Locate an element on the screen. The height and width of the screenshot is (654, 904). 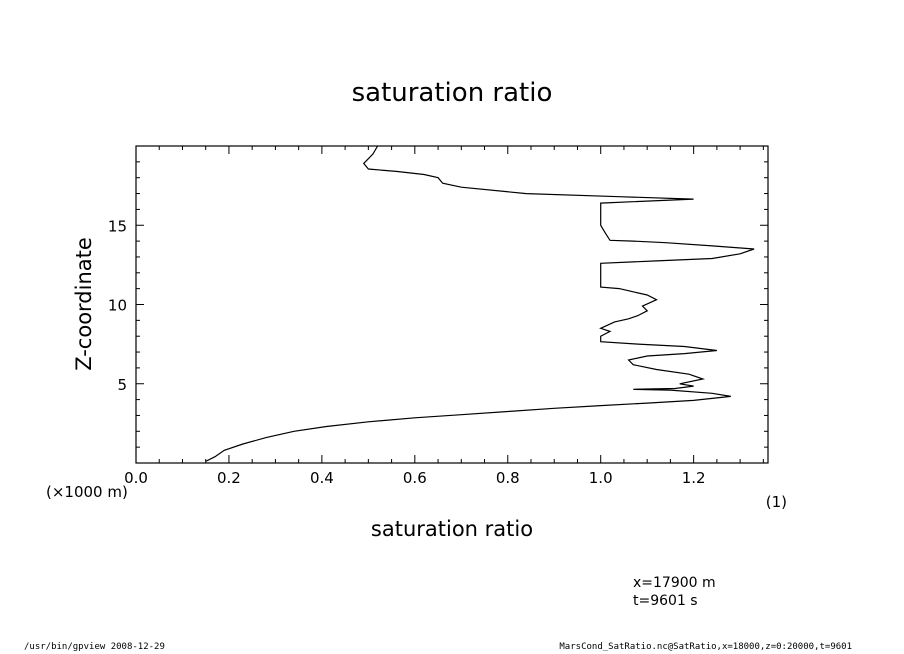
position-annotation: x=17900 m is located at coordinates (674, 583).